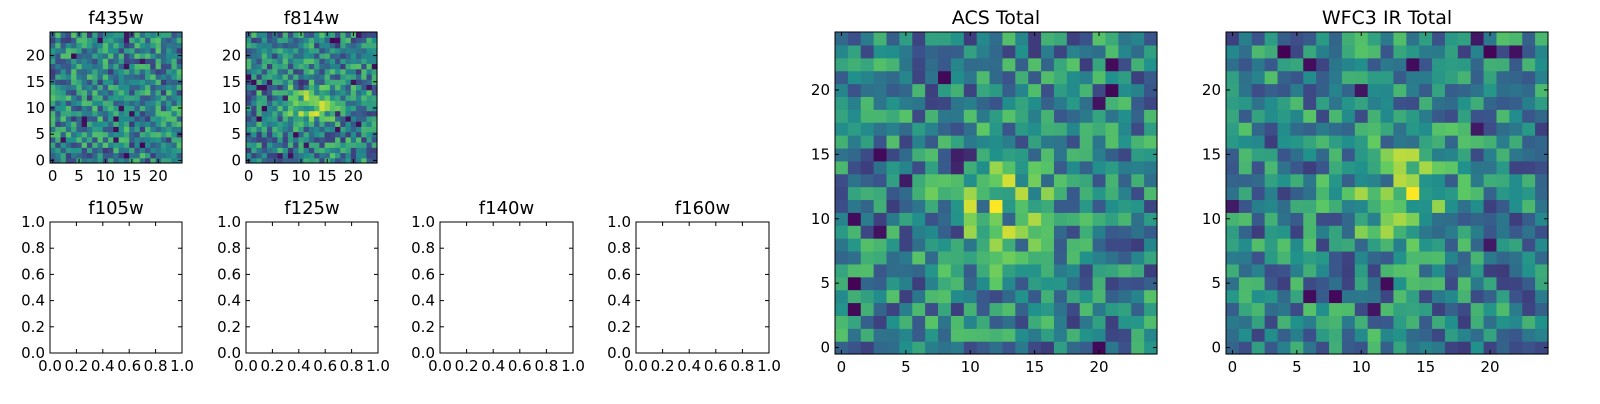 This screenshot has width=1600, height=404. Describe the element at coordinates (116, 287) in the screenshot. I see `axes-frame` at that location.